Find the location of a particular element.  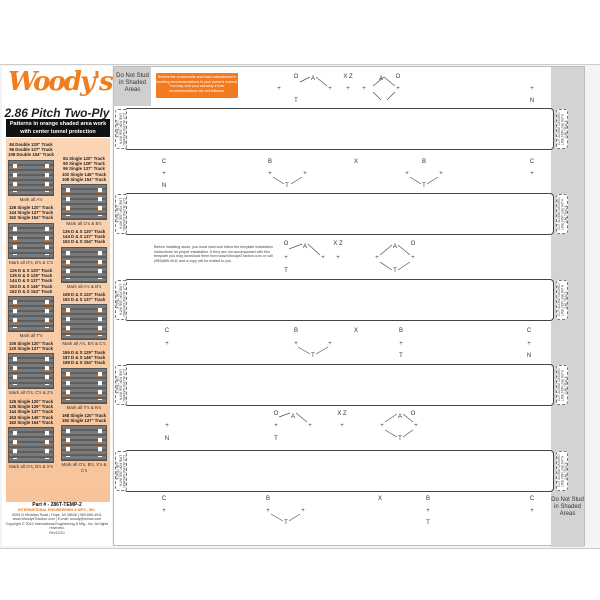

track-label: 84 Single 120" Track is located at coordinates (84, 158).